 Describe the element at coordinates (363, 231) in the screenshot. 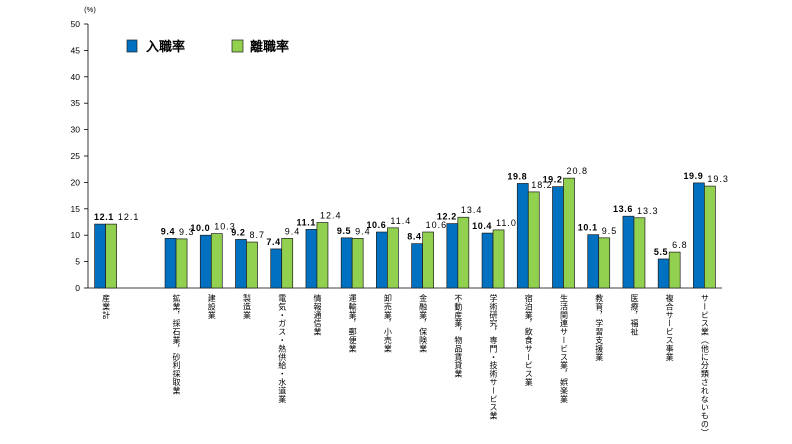

I see `data-label-series-1-item-6: 9.4` at that location.